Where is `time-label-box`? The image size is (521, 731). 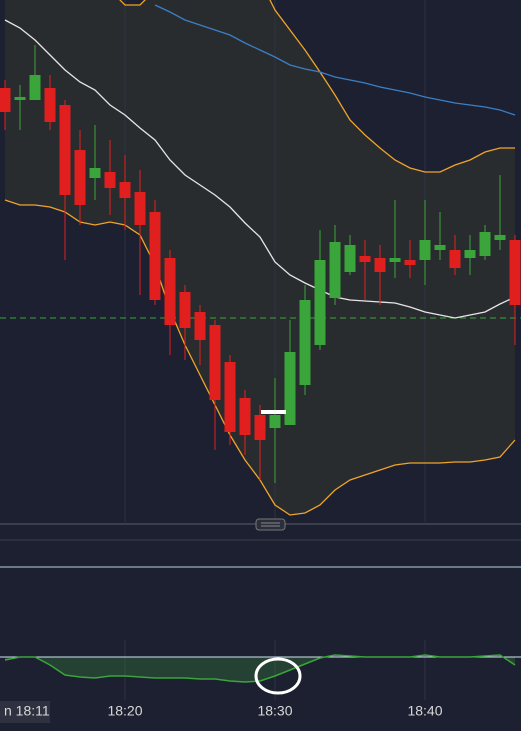 time-label-box is located at coordinates (25, 712).